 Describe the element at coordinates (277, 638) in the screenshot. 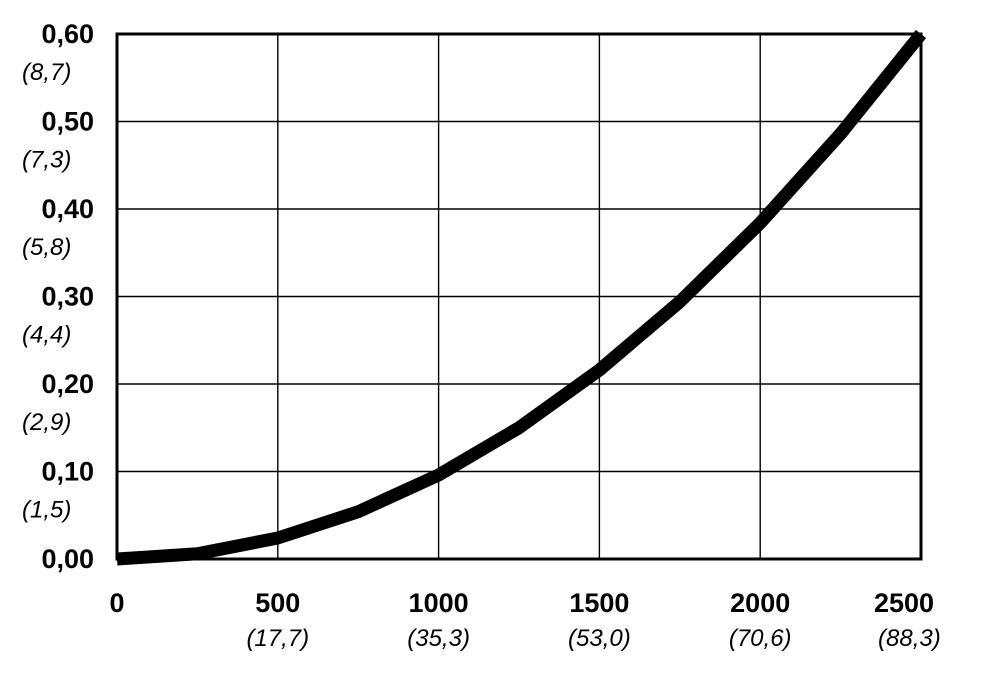

I see `x-tick-sublabel: (17,7)` at that location.